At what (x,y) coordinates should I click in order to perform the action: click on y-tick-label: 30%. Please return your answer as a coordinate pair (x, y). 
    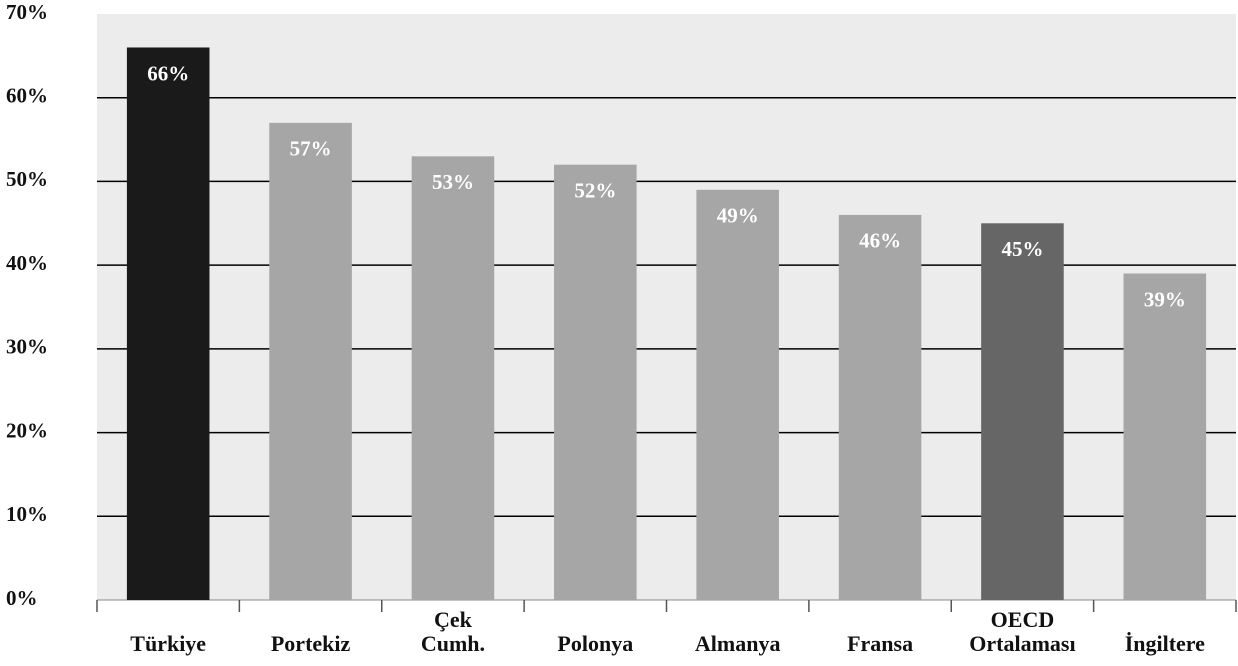
    Looking at the image, I should click on (27, 347).